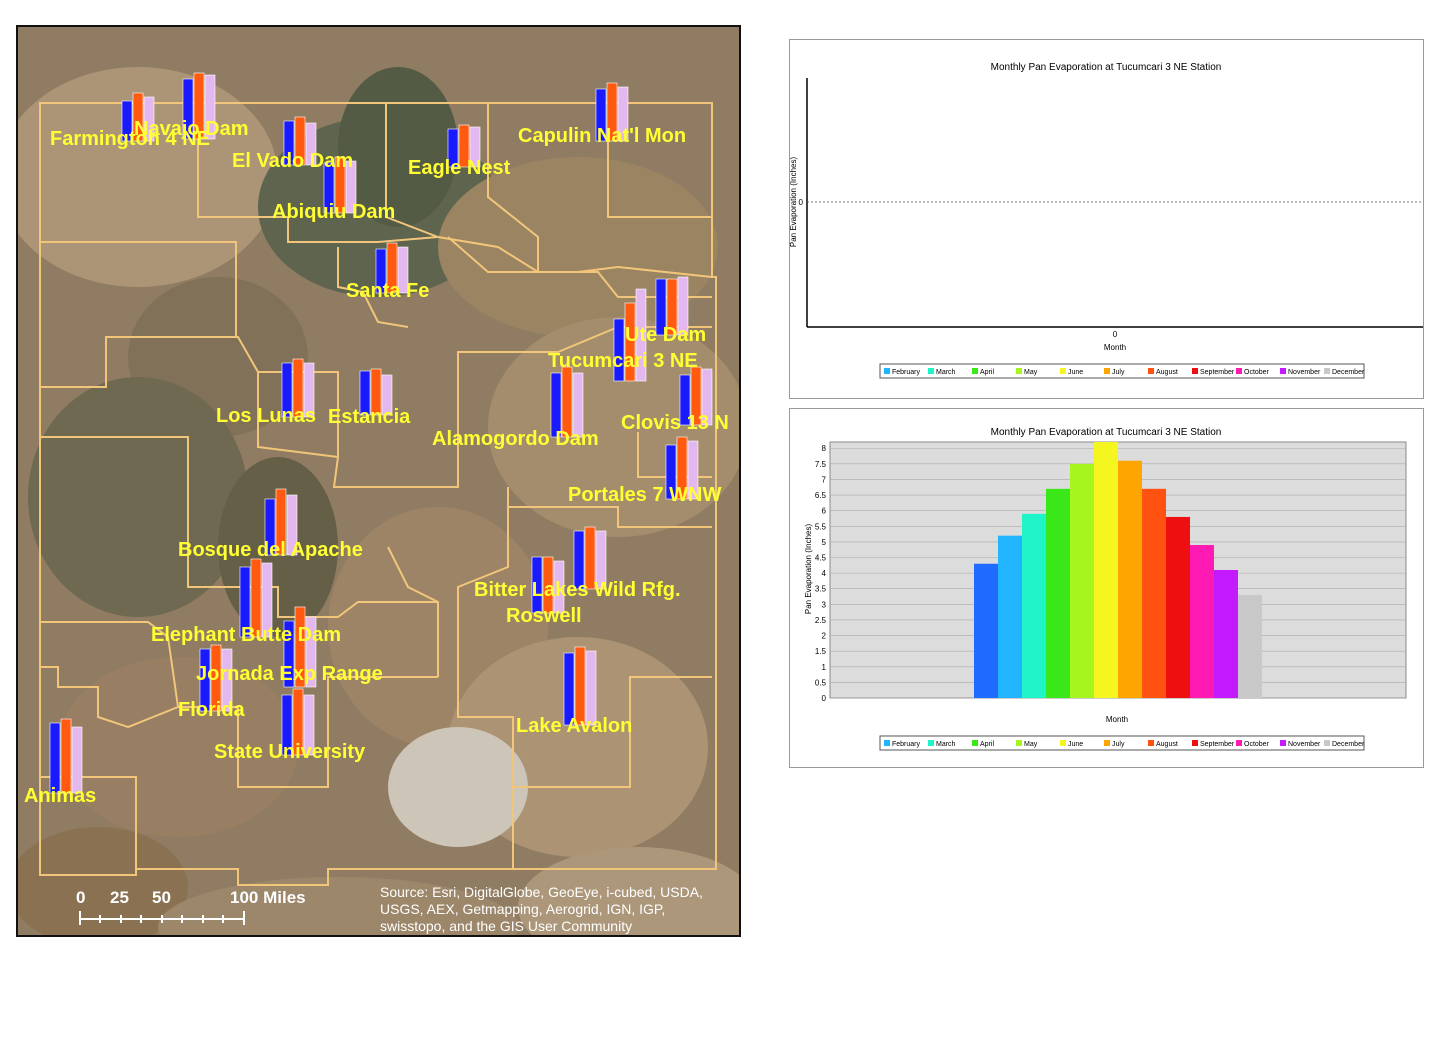  Describe the element at coordinates (824, 542) in the screenshot. I see `y-tick-label: 5` at that location.